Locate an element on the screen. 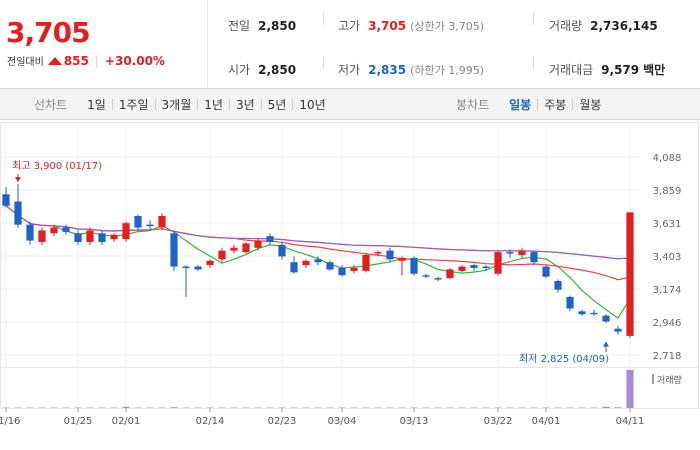 The height and width of the screenshot is (450, 700). stat-unit: 백만 is located at coordinates (654, 70).